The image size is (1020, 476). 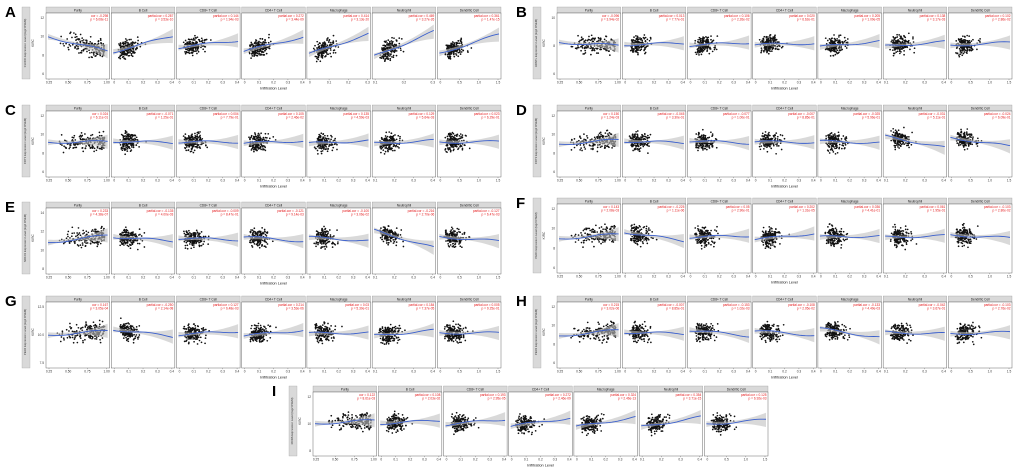 What do you see at coordinates (273, 181) in the screenshot?
I see `x-tick-label: 0.2` at bounding box center [273, 181].